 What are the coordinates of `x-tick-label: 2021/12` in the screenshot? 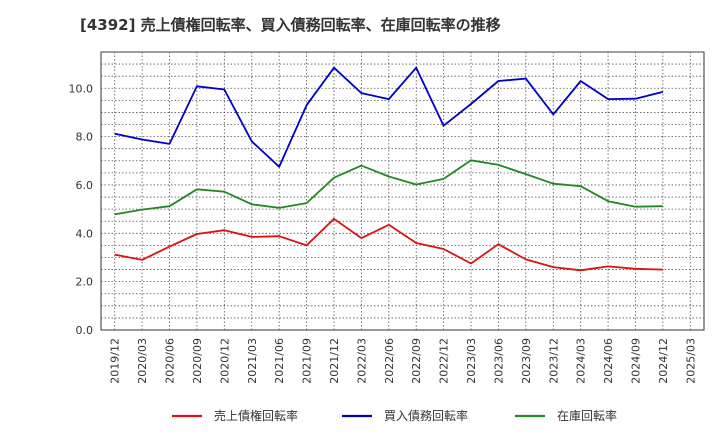 It's located at (334, 361).